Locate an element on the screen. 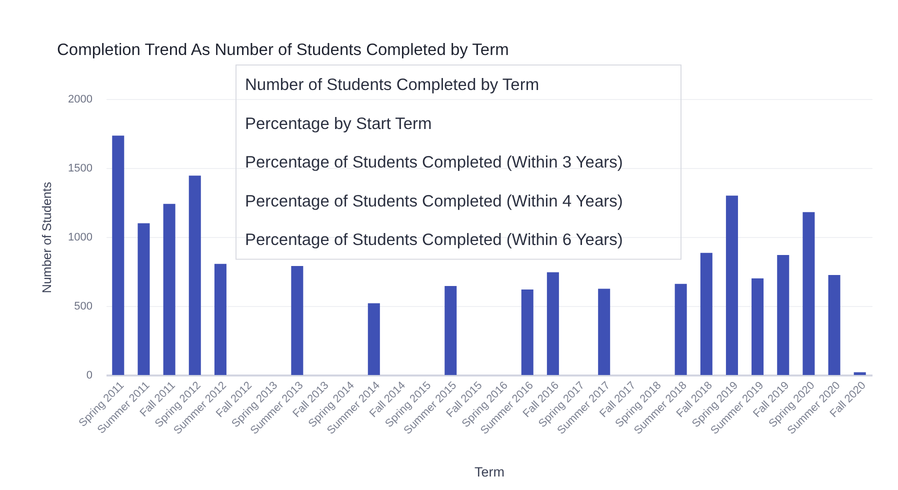 This screenshot has width=898, height=490. annotation: Percentage of Students Completed (Within 6 Years) is located at coordinates (434, 240).